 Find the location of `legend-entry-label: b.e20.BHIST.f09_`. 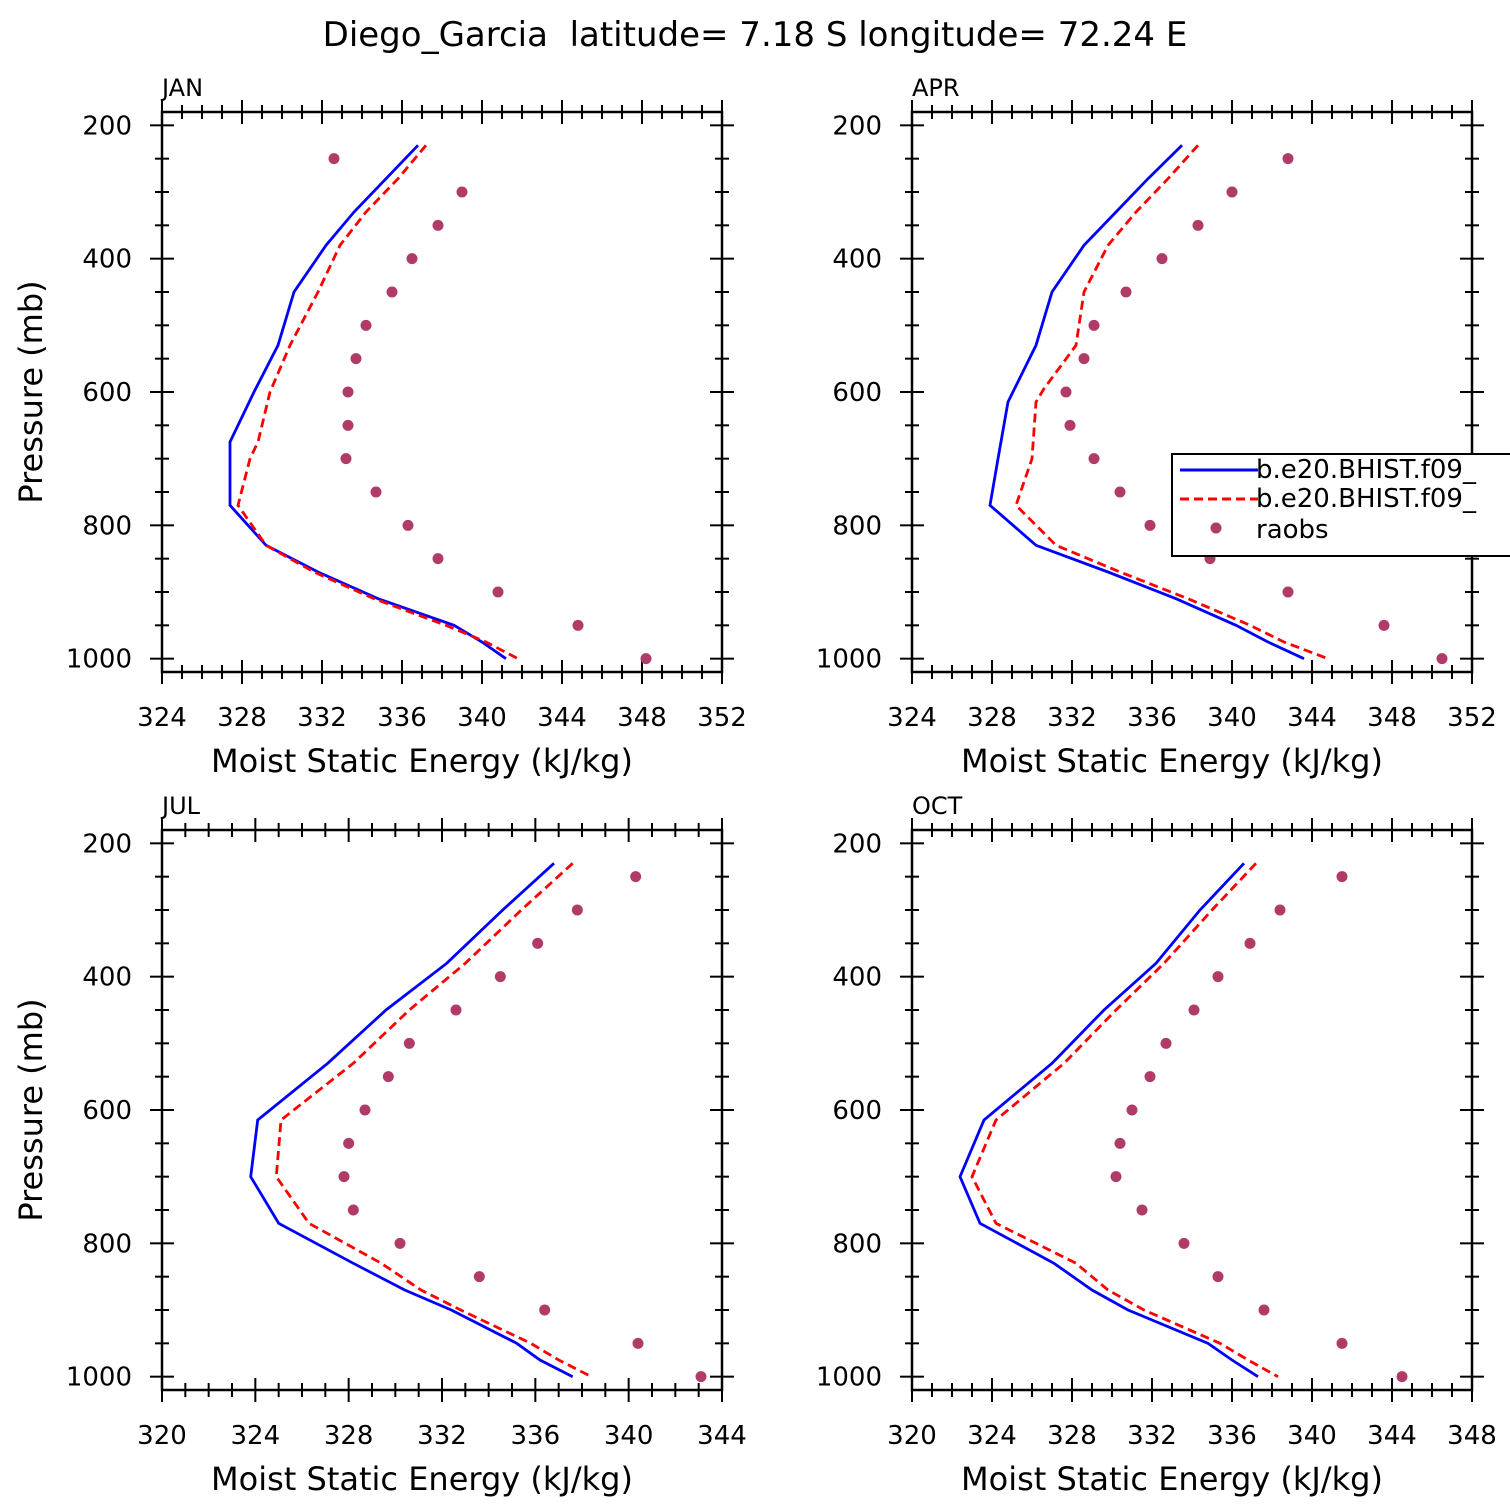

legend-entry-label: b.e20.BHIST.f09_ is located at coordinates (1366, 499).